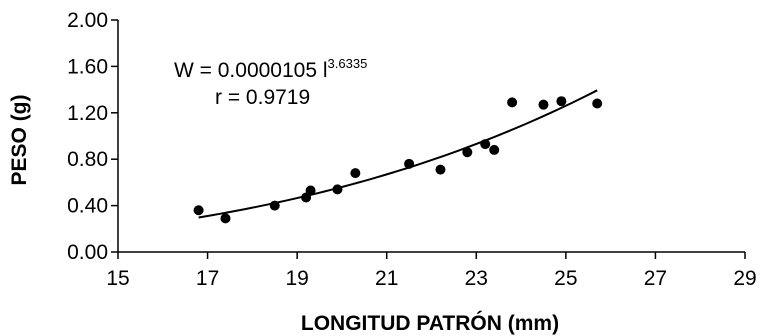  I want to click on x-tick-label: 23, so click(476, 278).